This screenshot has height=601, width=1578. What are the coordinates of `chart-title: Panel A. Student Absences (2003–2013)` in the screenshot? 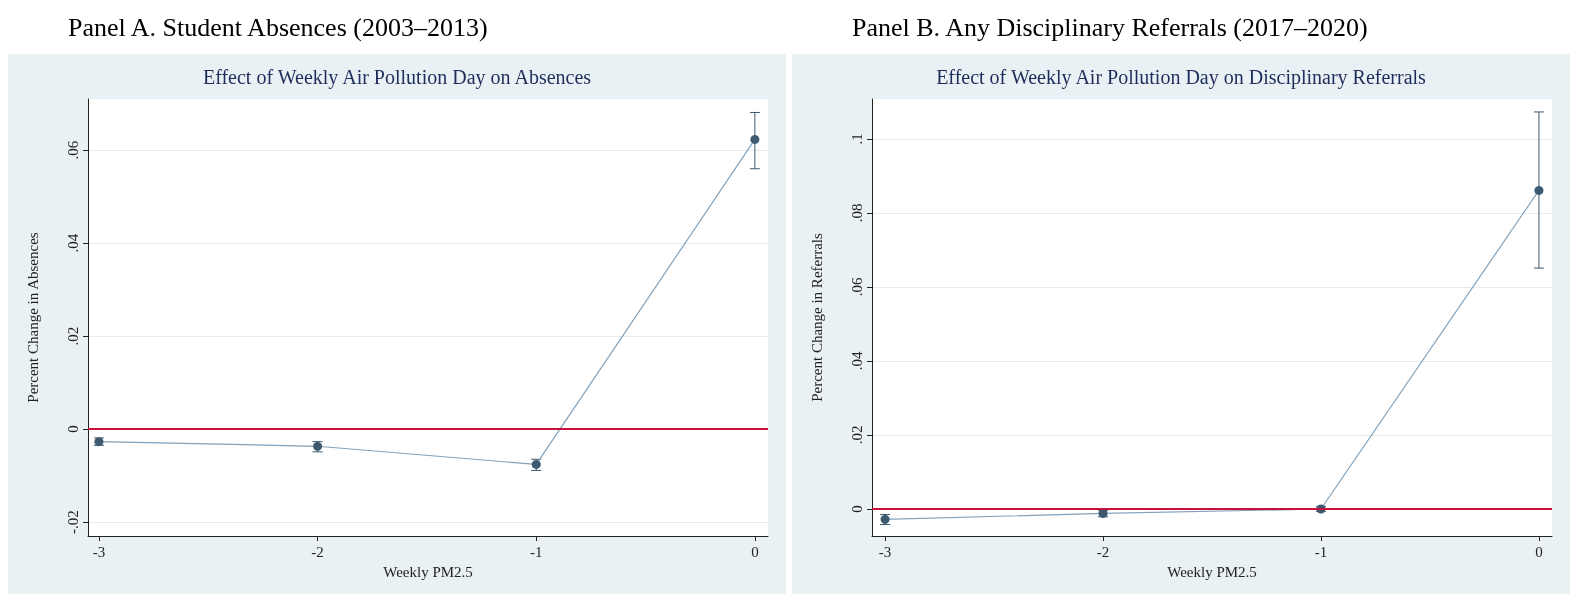 It's located at (278, 28).